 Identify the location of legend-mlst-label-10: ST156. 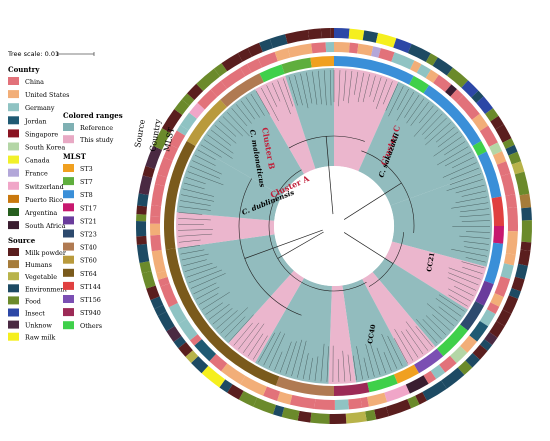
(90, 300).